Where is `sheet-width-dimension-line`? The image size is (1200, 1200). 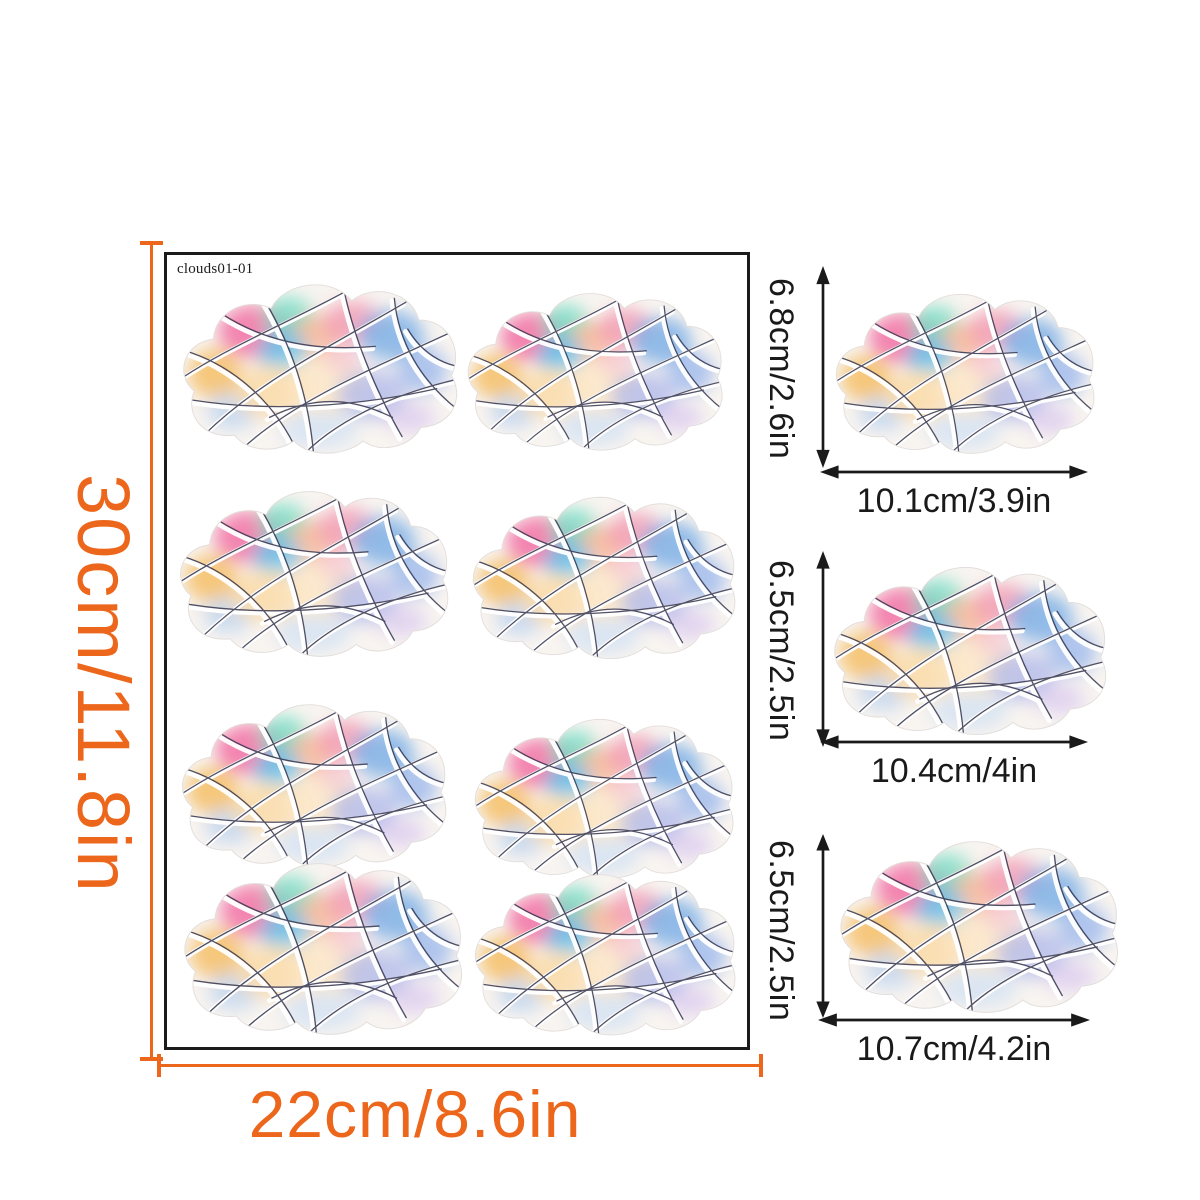 sheet-width-dimension-line is located at coordinates (460, 1065).